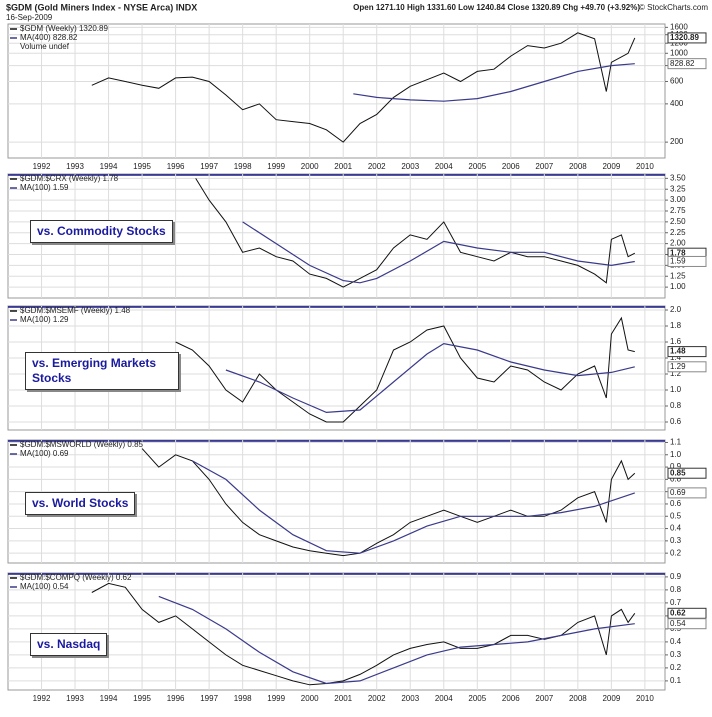 This screenshot has width=712, height=717. Describe the element at coordinates (49, 37) in the screenshot. I see `legend-entry: MA(400) 828.82` at that location.